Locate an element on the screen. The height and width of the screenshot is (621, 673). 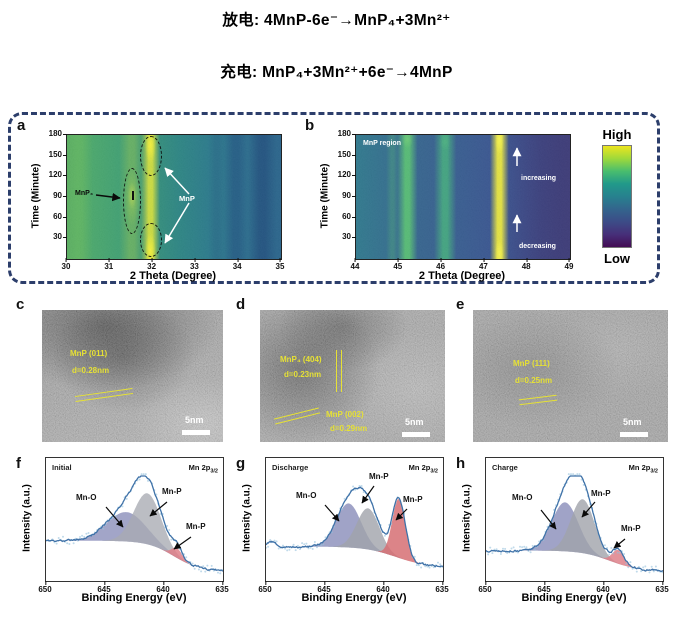
condition-label: Charge is located at coordinates (505, 467).